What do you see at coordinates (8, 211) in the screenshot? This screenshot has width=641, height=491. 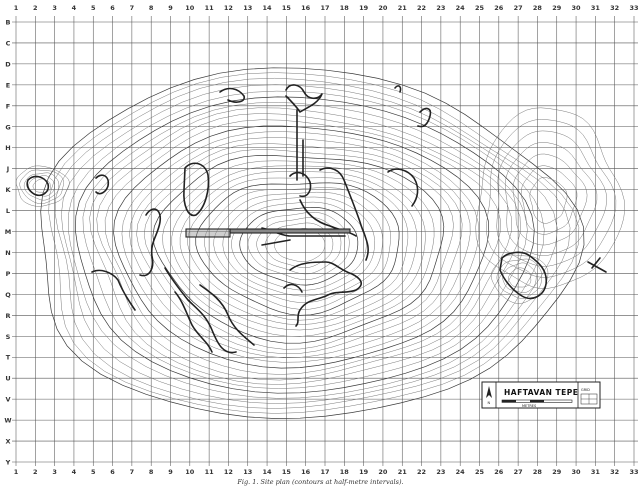 I see `row-label-L: L` at bounding box center [8, 211].